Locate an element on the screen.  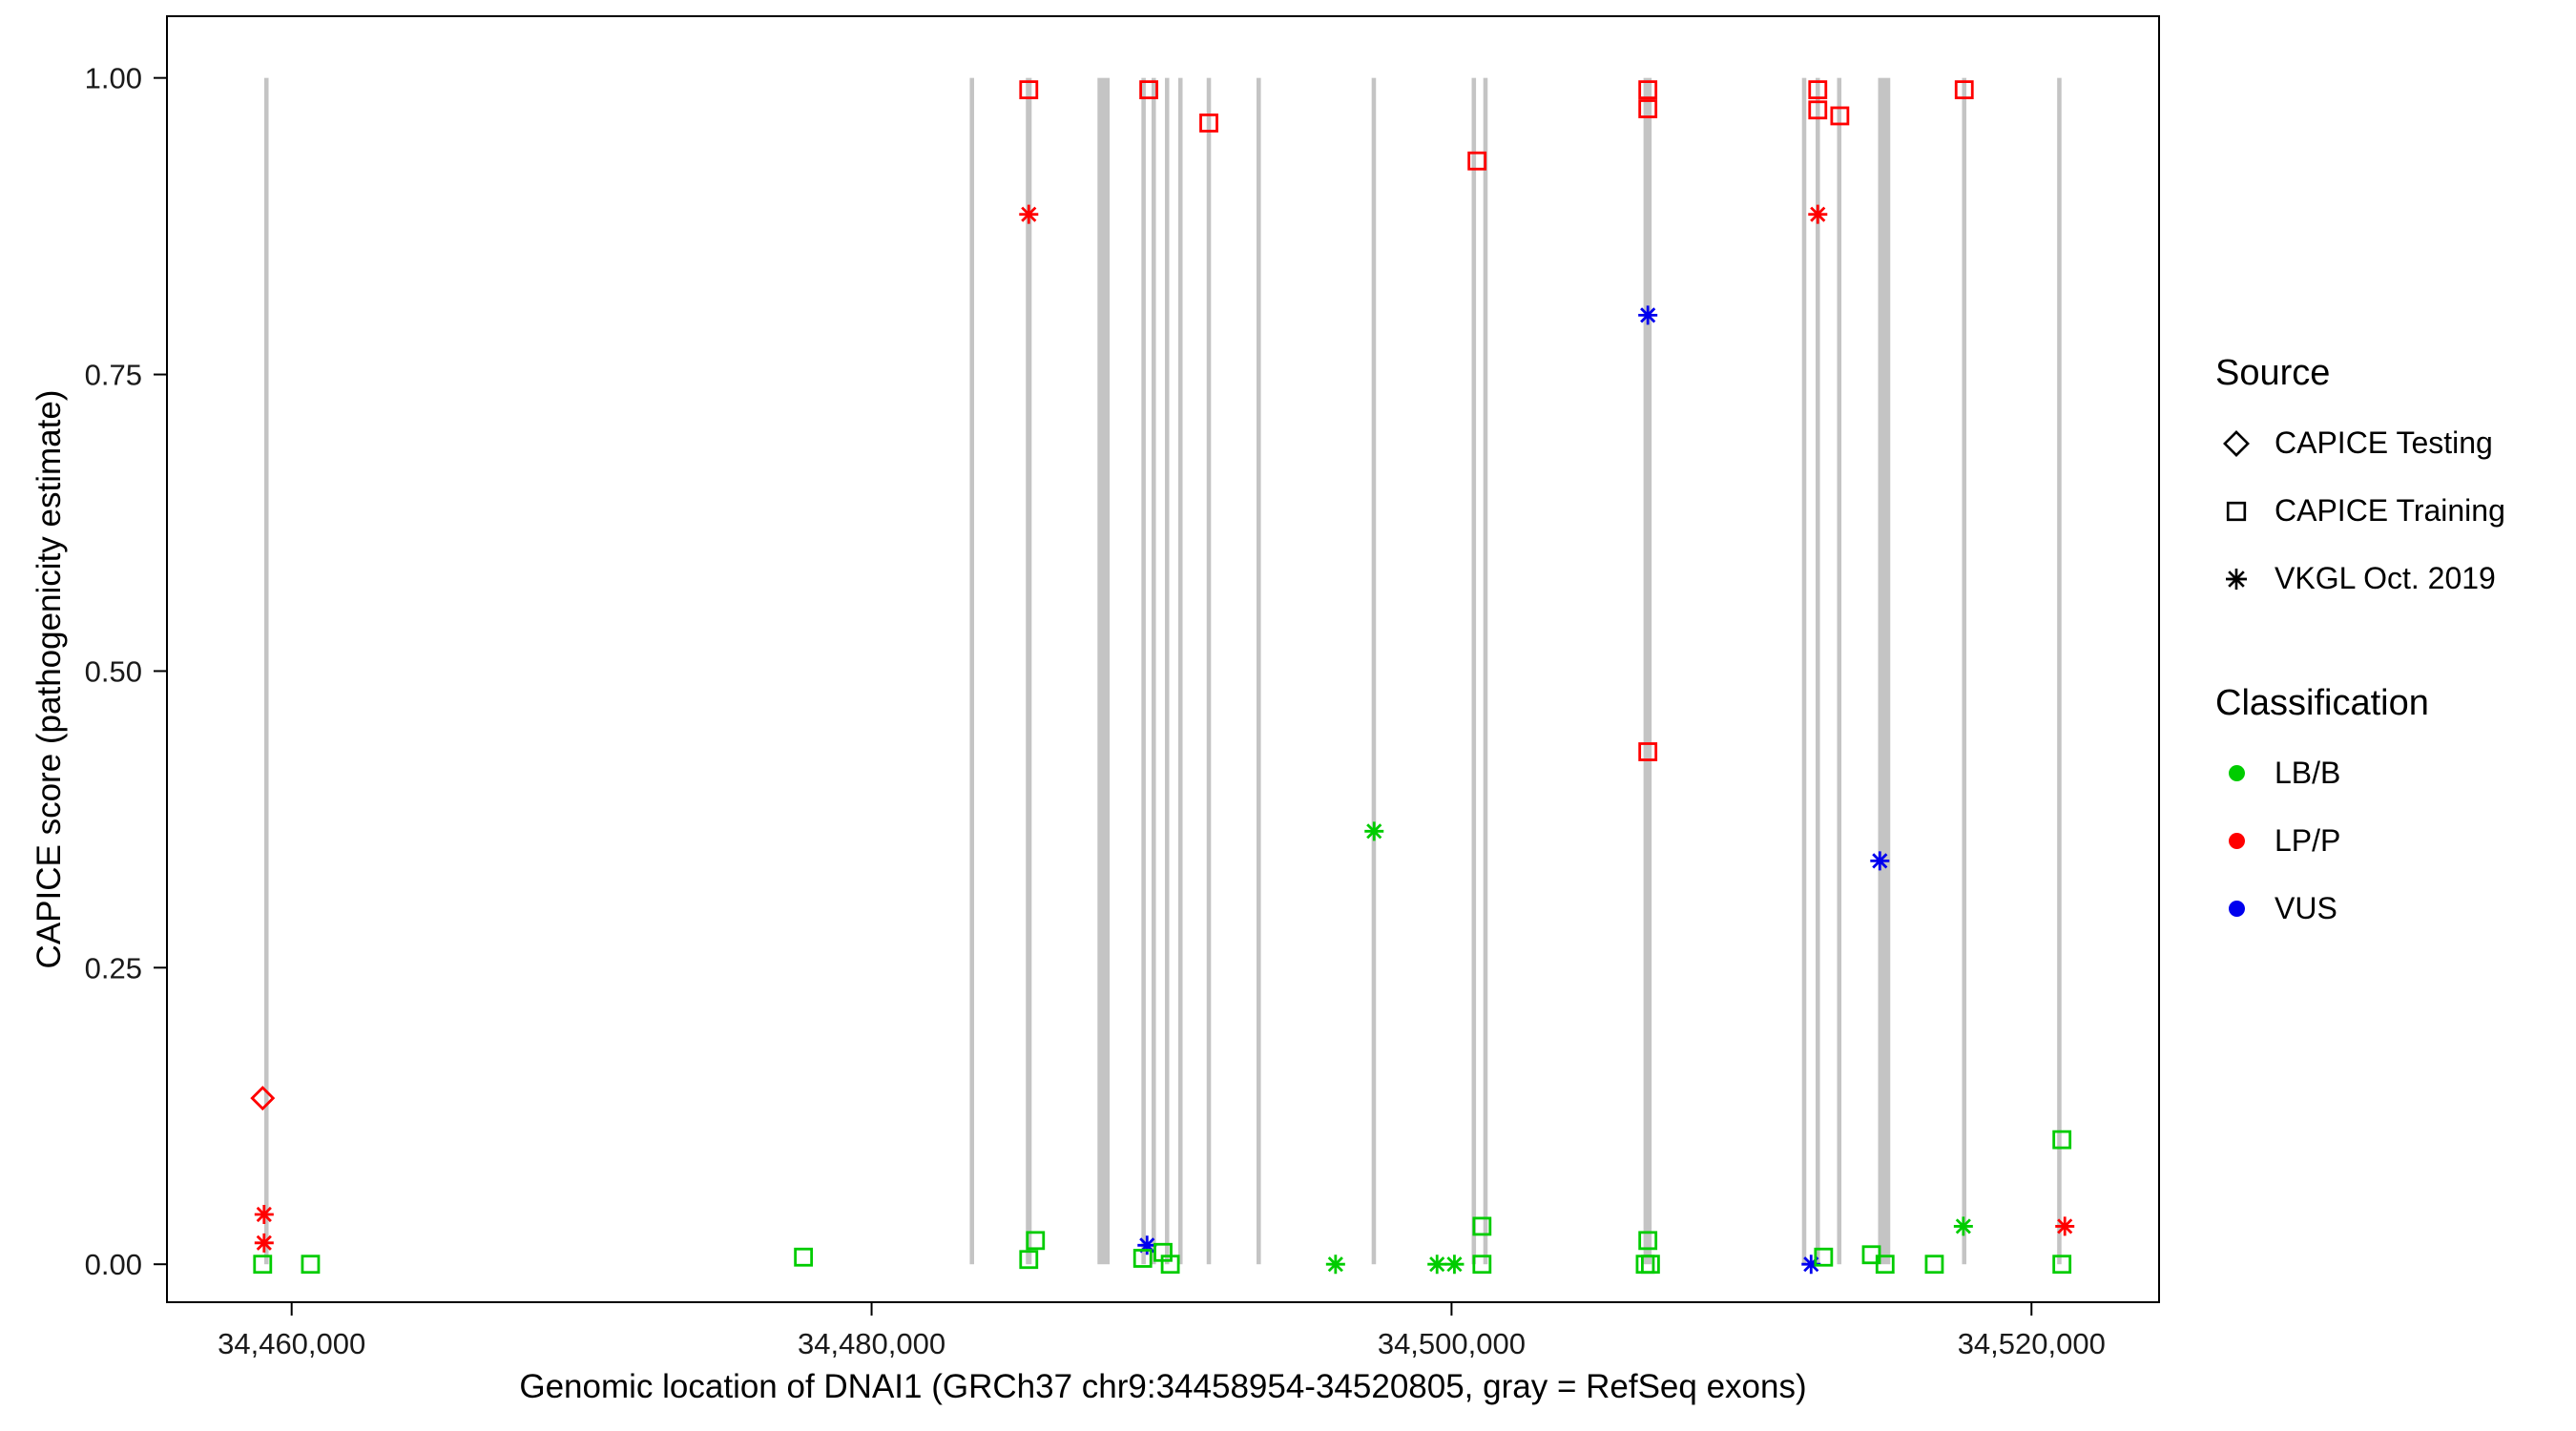
legend-item-label: CAPICE Training is located at coordinates (2390, 510).